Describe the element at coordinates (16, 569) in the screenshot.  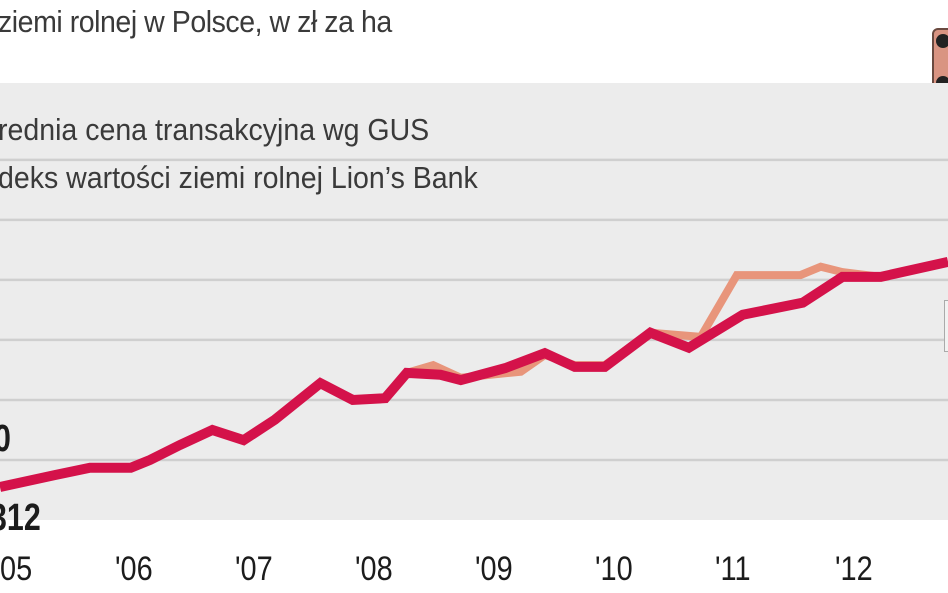
I see `x-tick-label: 05` at that location.